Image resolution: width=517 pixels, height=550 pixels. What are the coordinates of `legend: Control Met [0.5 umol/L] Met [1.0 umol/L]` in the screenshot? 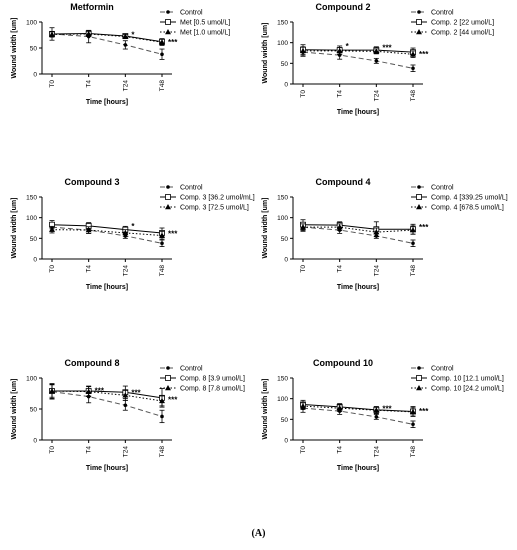 It's located at (195, 23).